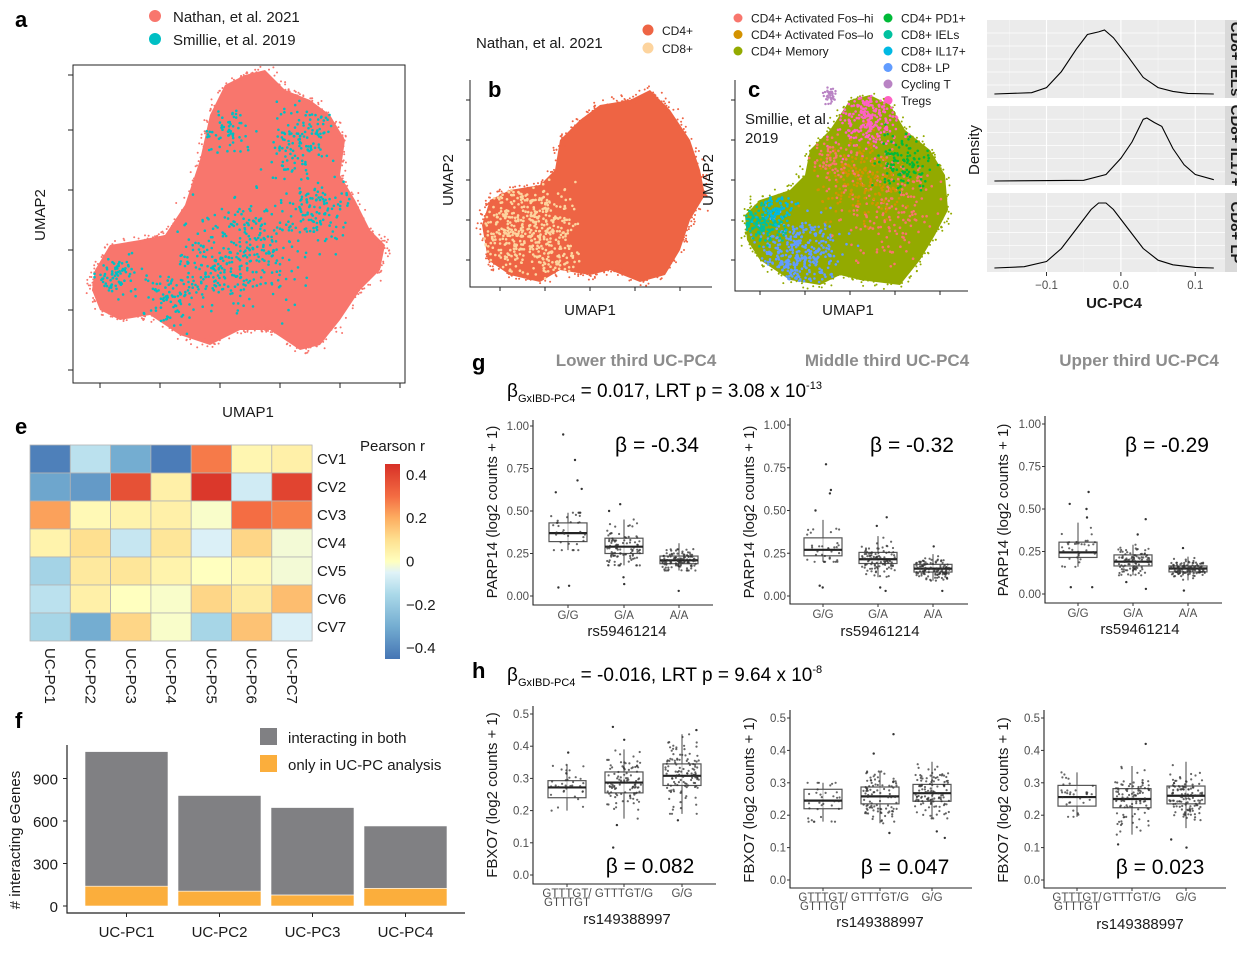 Image resolution: width=1237 pixels, height=958 pixels. What do you see at coordinates (392, 446) in the screenshot?
I see `colorbar-title: Pearson r` at bounding box center [392, 446].